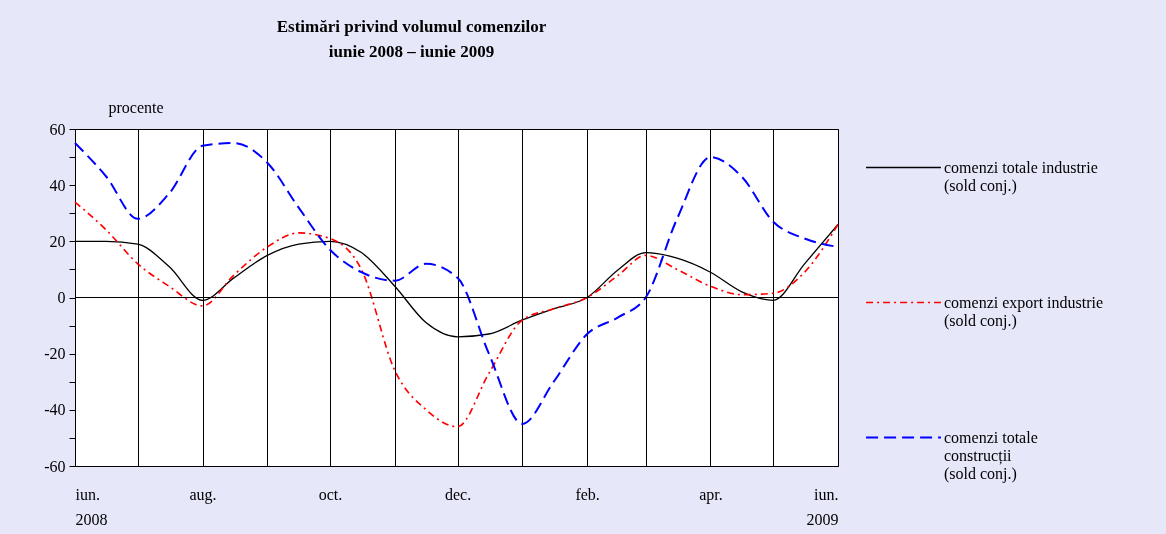 This screenshot has height=534, width=1166. What do you see at coordinates (91, 506) in the screenshot?
I see `x-tick-label: iun. 2008` at bounding box center [91, 506].